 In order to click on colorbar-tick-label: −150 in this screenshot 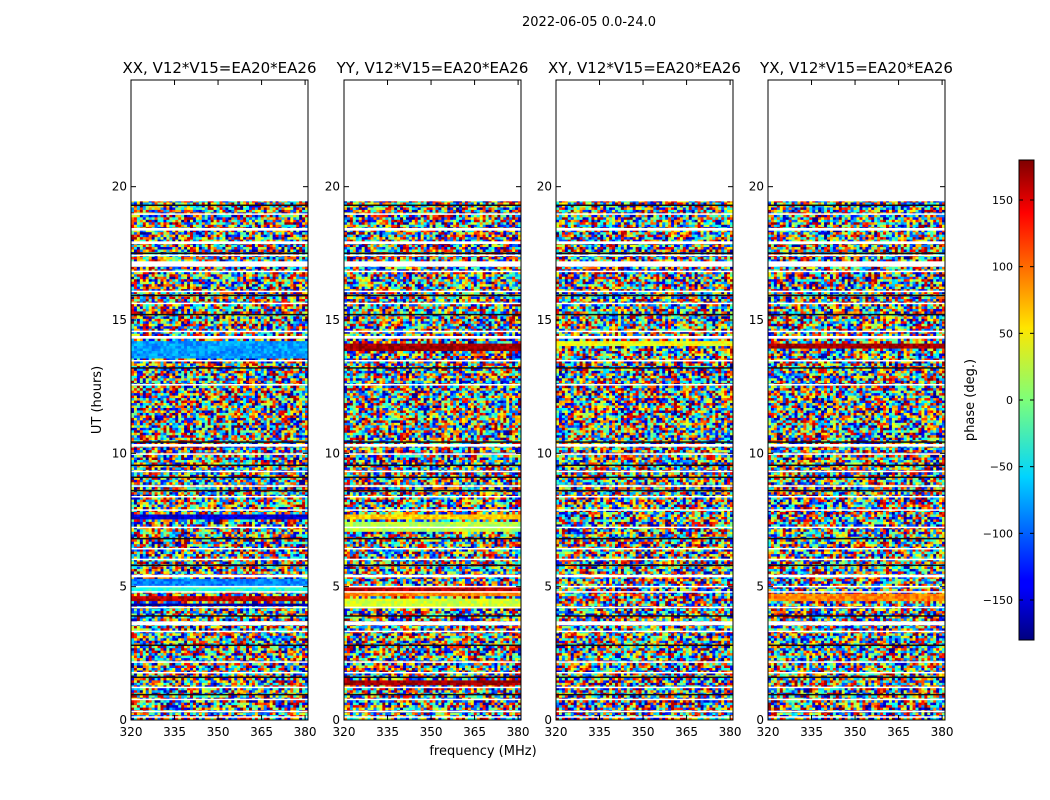, I will do `click(998, 600)`.